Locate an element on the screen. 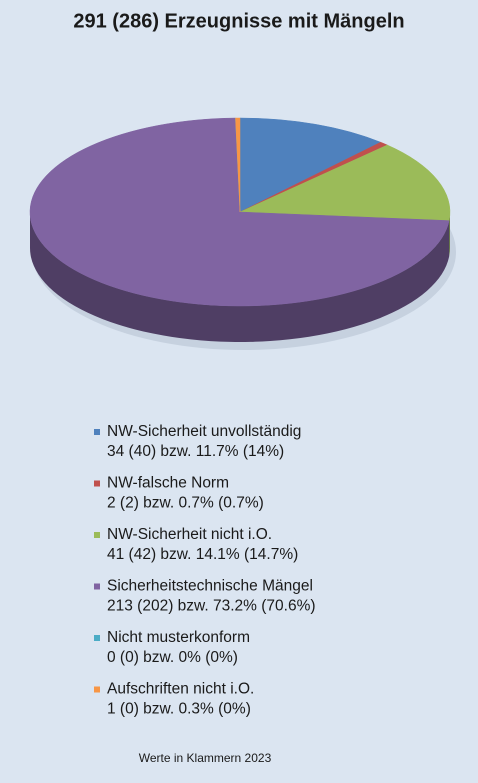  legend-label: NW-Sicherheit unvollständig is located at coordinates (204, 431).